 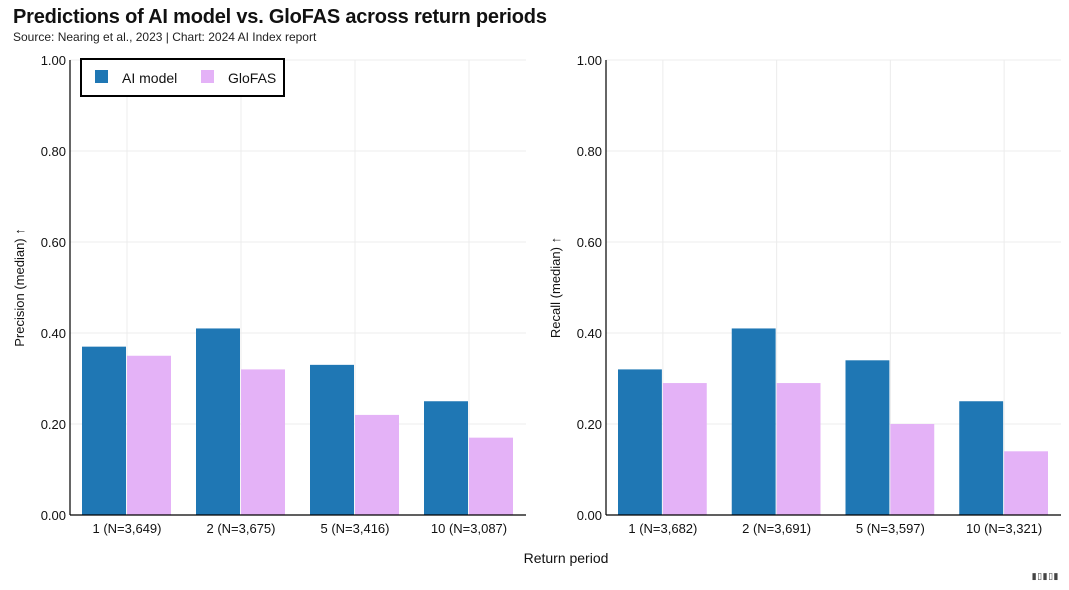 What do you see at coordinates (469, 528) in the screenshot?
I see `x-tick-label: 10 (N=3,087)` at bounding box center [469, 528].